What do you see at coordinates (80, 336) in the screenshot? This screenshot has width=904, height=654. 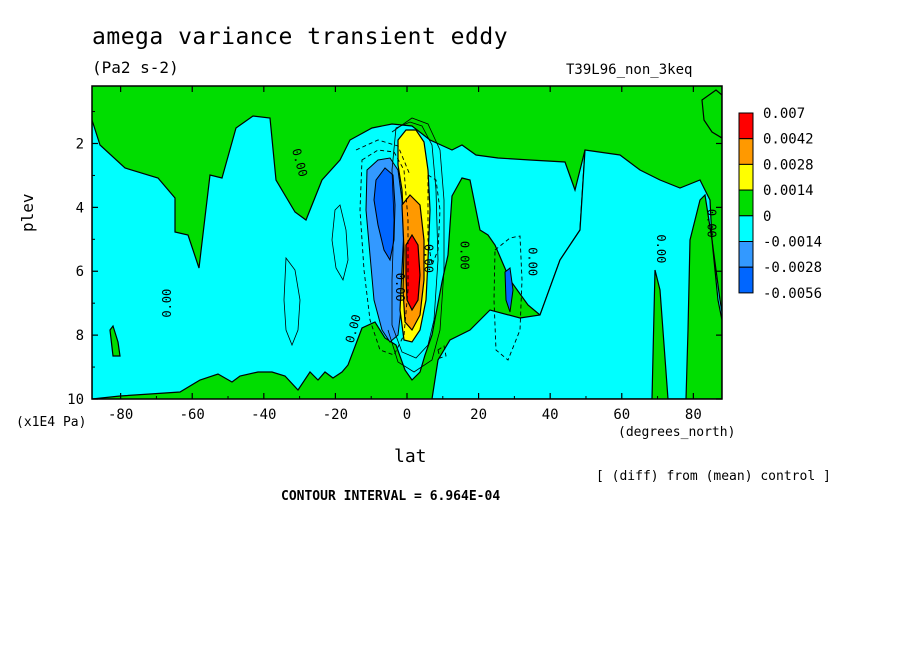 I see `y-tick-label: 8` at bounding box center [80, 336].